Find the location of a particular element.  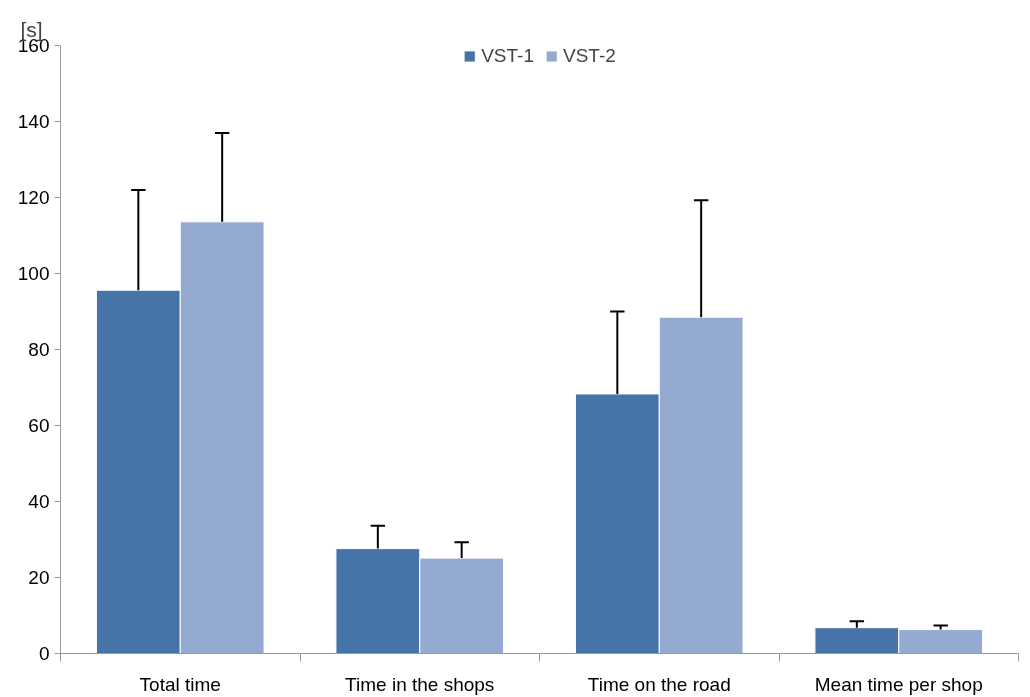

x-tick-label: Time on the road is located at coordinates (659, 684).